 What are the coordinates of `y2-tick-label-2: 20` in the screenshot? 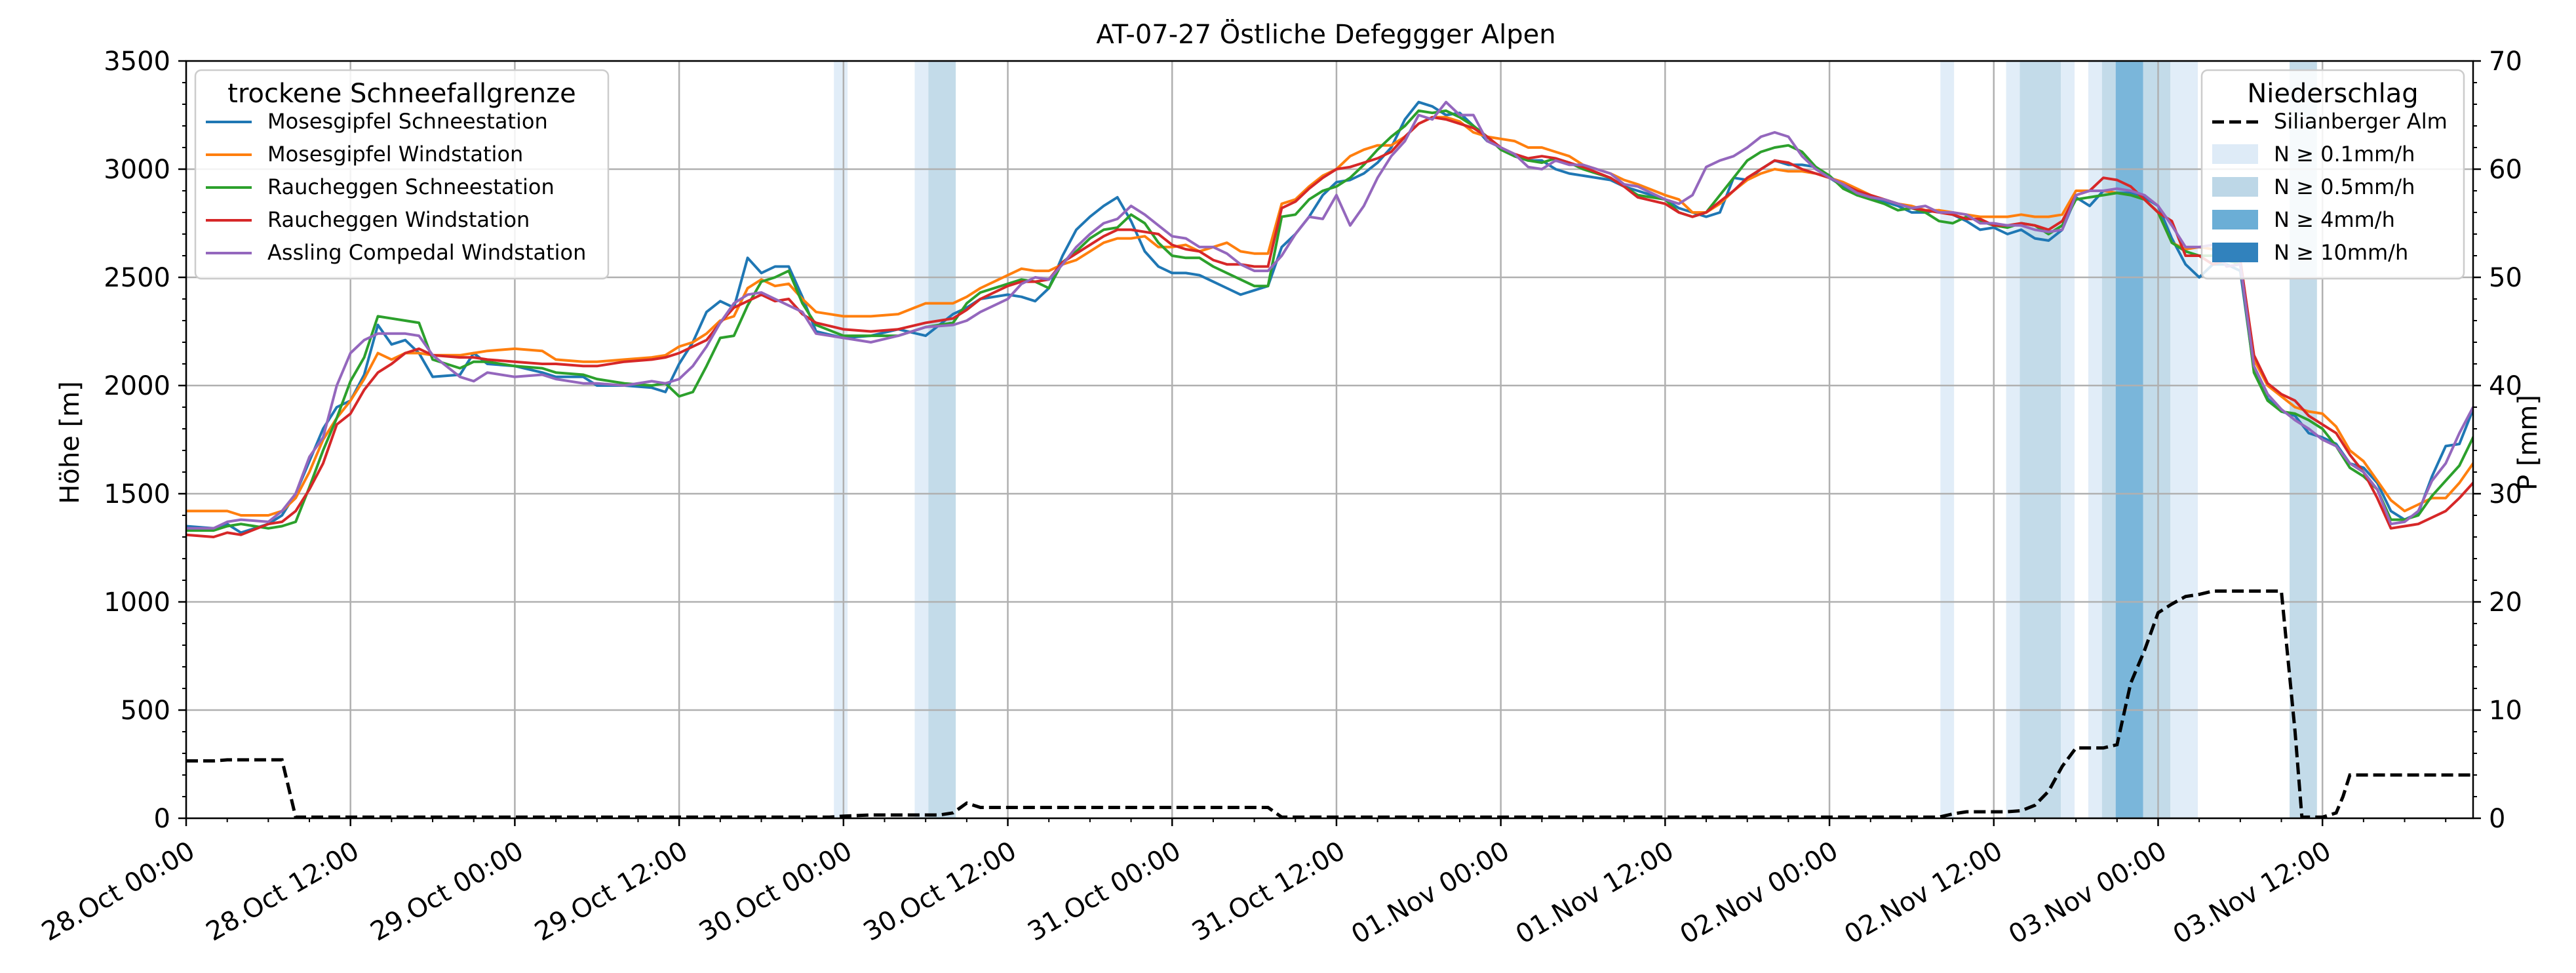 It's located at (2505, 602).